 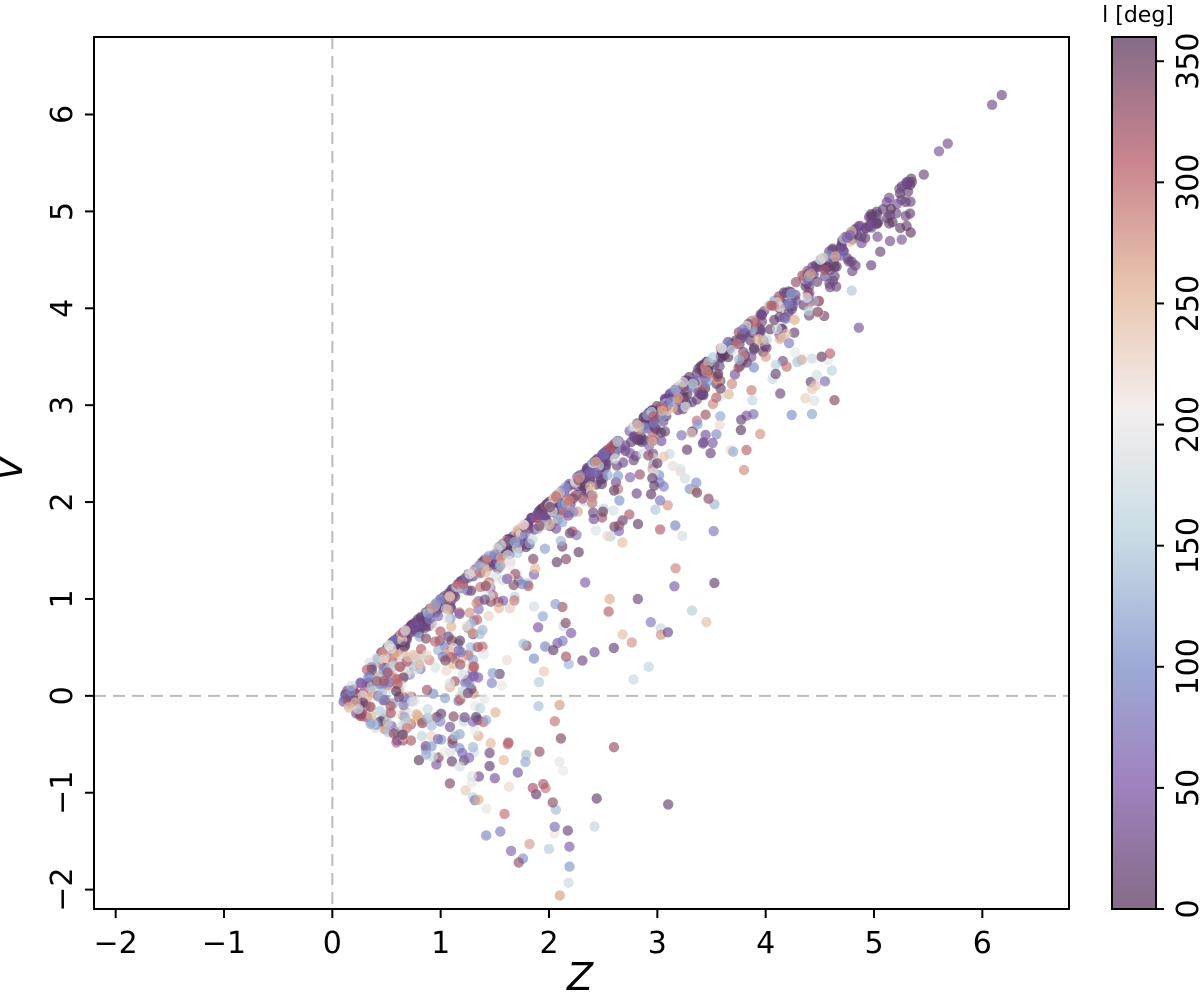 I want to click on x-tick-label: 2, so click(x=548, y=943).